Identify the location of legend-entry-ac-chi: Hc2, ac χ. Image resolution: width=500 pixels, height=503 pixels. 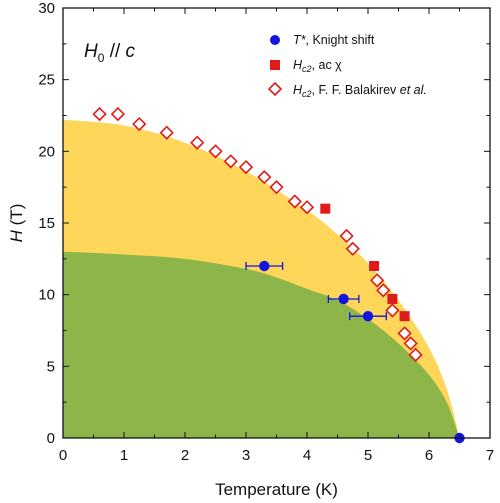
(306, 66).